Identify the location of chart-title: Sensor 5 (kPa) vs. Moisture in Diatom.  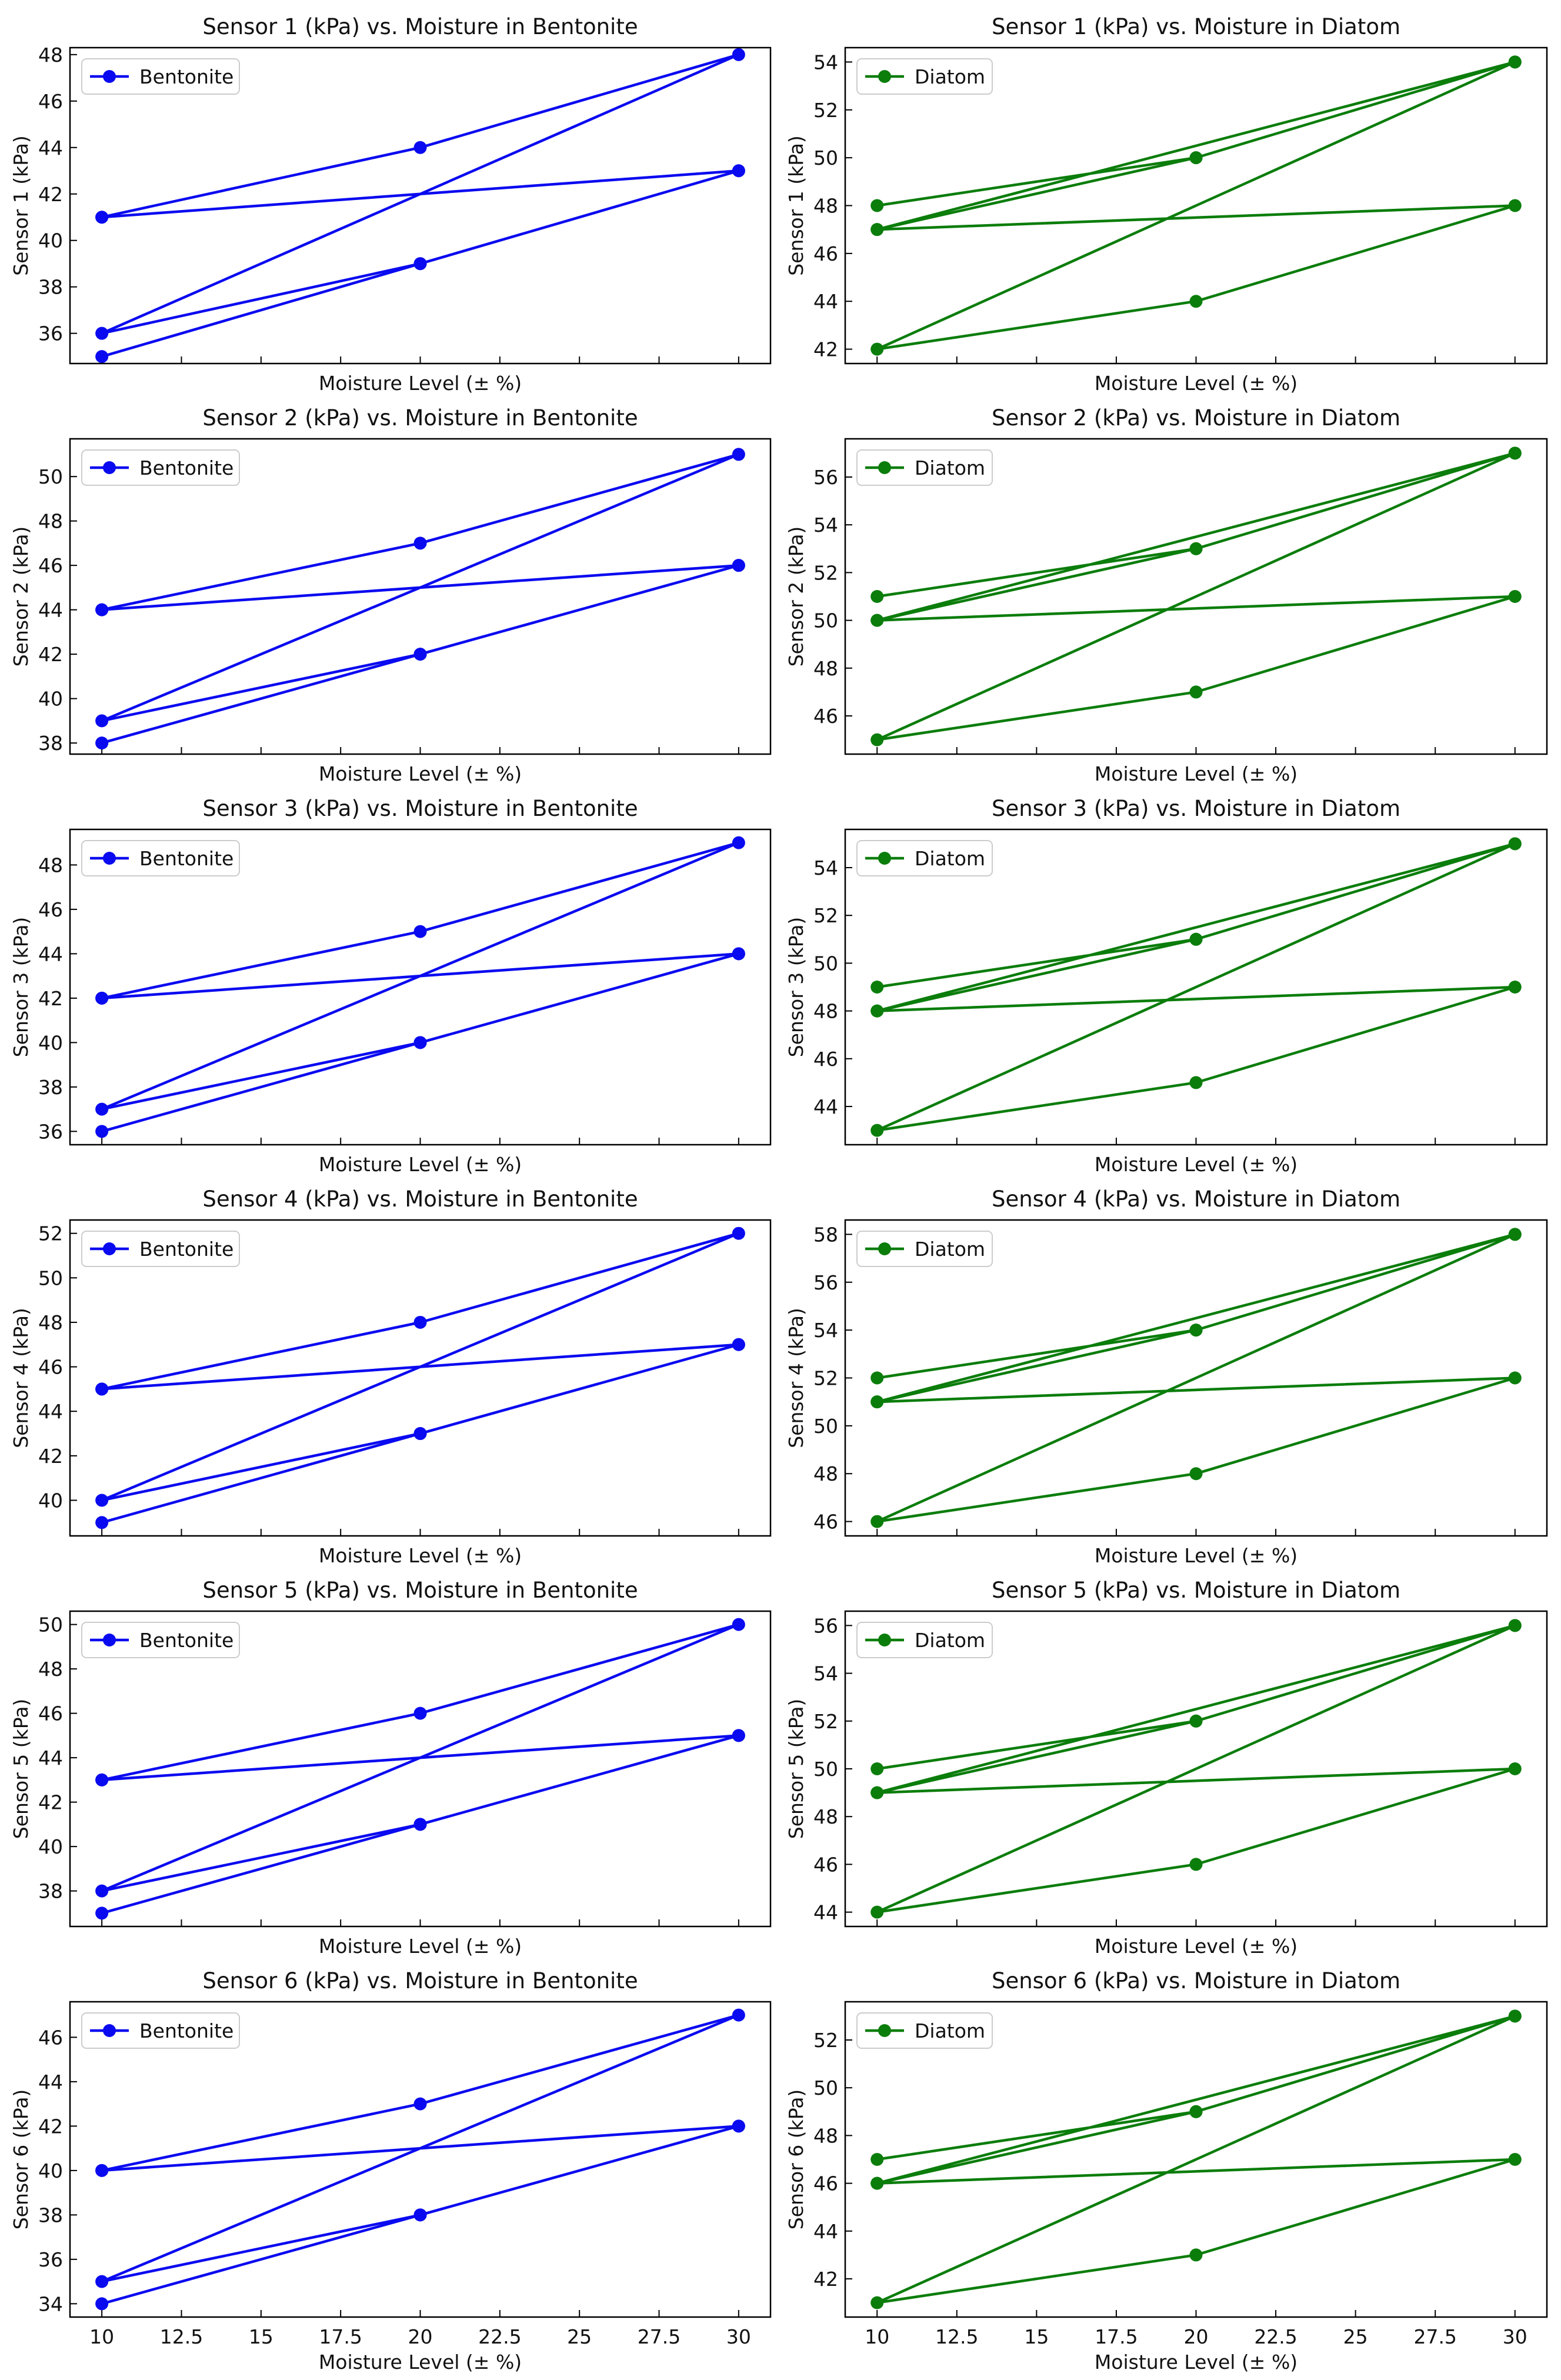
(1196, 1590).